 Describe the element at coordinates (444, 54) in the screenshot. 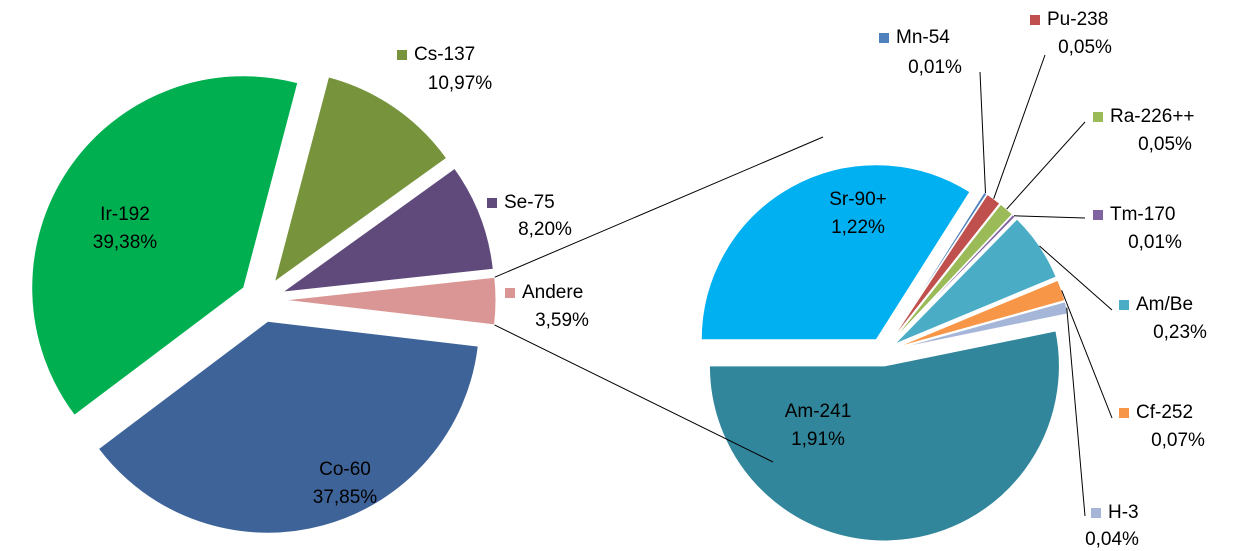

I see `slice-label: Cs-137` at that location.